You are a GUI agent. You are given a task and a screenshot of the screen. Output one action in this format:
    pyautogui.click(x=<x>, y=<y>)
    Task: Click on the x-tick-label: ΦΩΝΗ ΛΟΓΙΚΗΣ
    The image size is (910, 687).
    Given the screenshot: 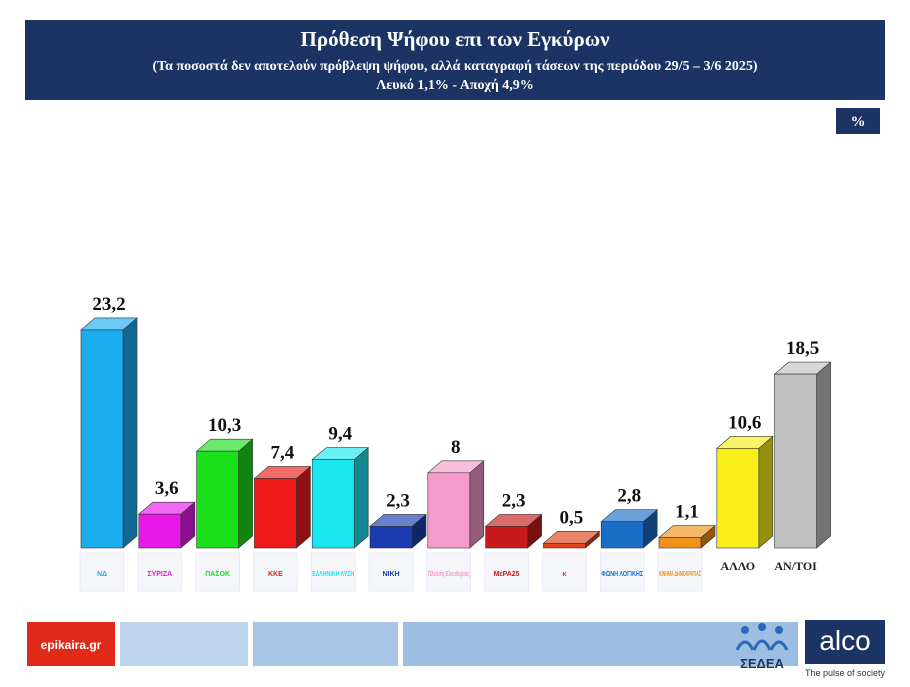 What is the action you would take?
    pyautogui.click(x=622, y=574)
    